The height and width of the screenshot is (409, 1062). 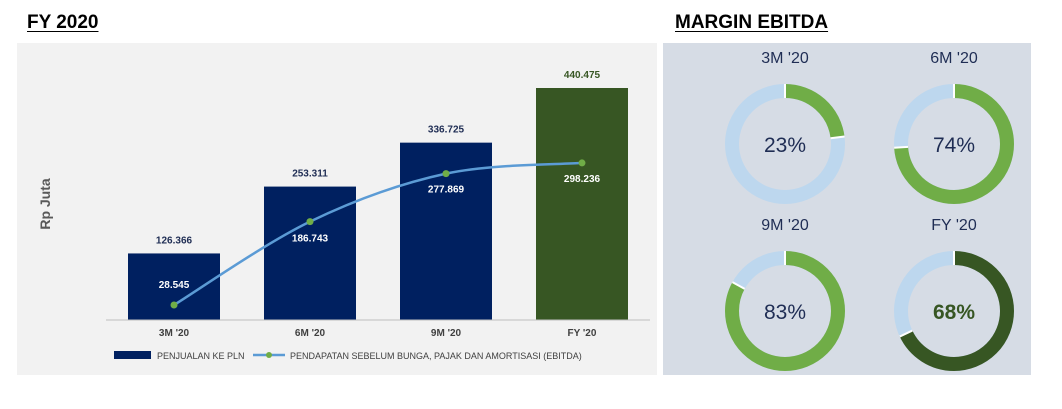 I want to click on fy-heading: FY 2020, so click(x=63, y=22).